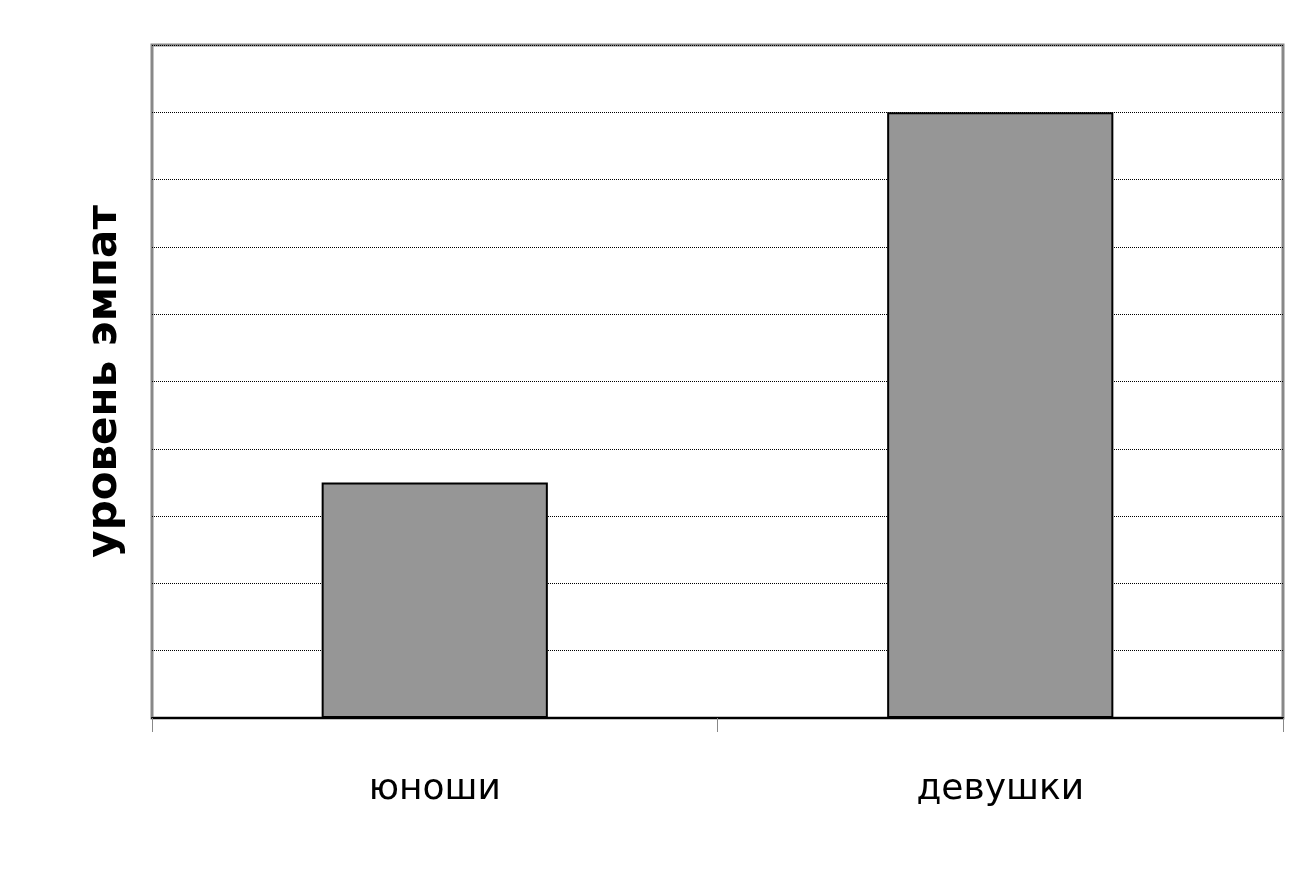 This screenshot has height=883, width=1314. What do you see at coordinates (1000, 786) in the screenshot?
I see `x-tick-label: девушки` at bounding box center [1000, 786].